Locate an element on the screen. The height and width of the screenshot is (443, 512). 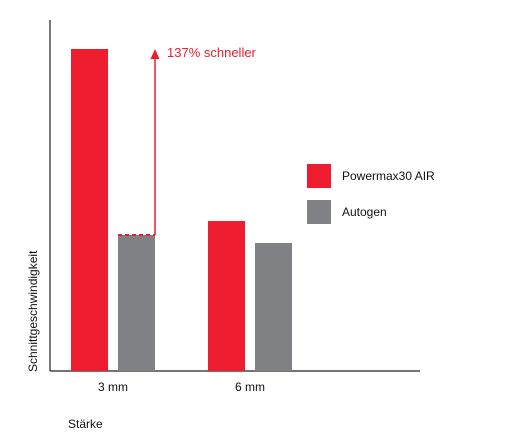
x-tick-label-6mm: 6 mm is located at coordinates (250, 387).